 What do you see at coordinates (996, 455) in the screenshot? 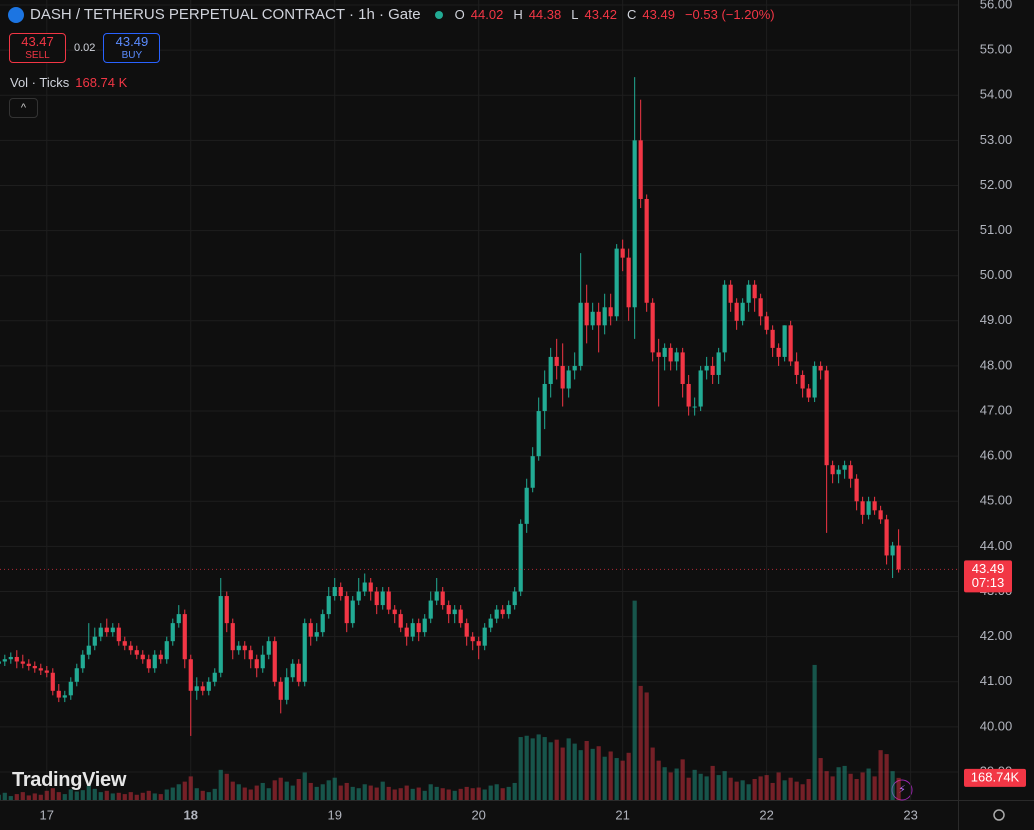
I see `y-tick-label: 46.00` at bounding box center [996, 455].